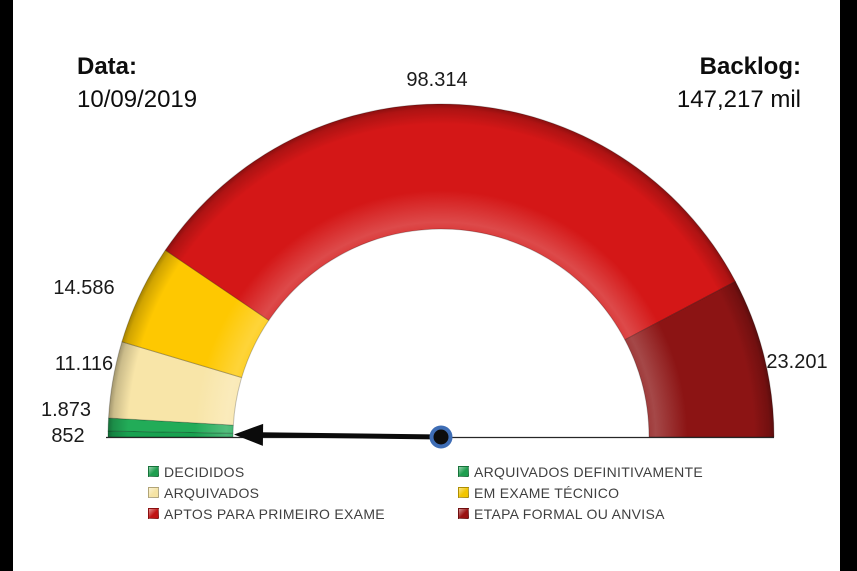 The height and width of the screenshot is (571, 857). I want to click on legend-label: EM EXAME TÉCNICO, so click(547, 492).